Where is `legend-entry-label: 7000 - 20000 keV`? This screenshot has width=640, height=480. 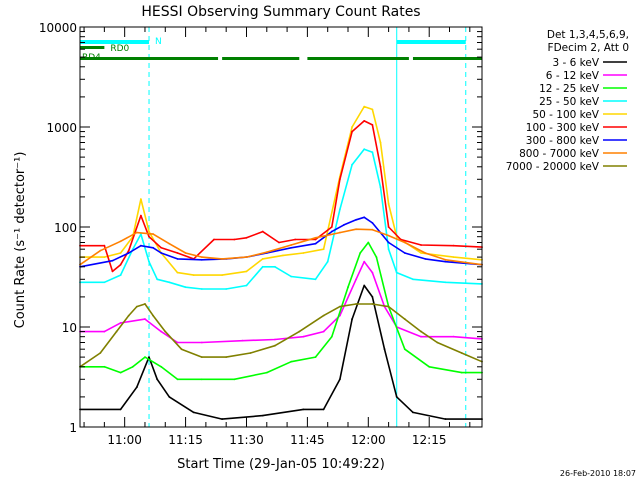 legend-entry-label: 7000 - 20000 keV is located at coordinates (553, 167).